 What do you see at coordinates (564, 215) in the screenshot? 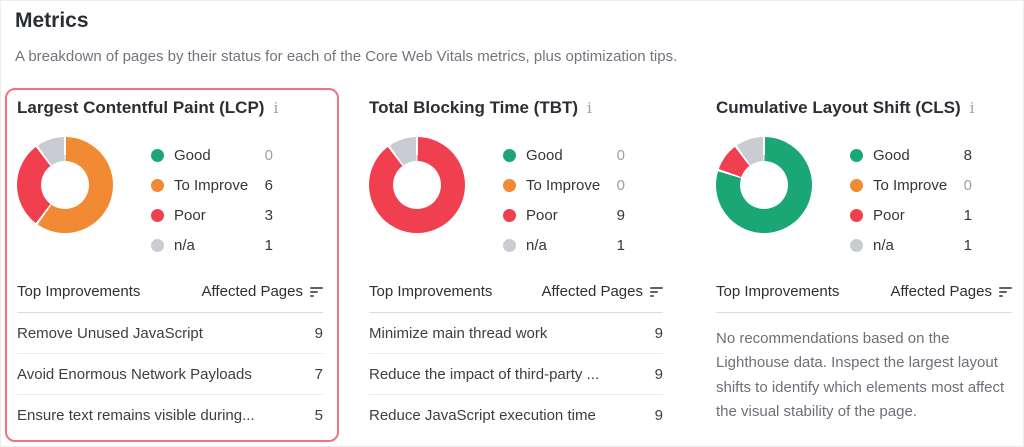
I see `legend-item-poor: Poor 9` at bounding box center [564, 215].